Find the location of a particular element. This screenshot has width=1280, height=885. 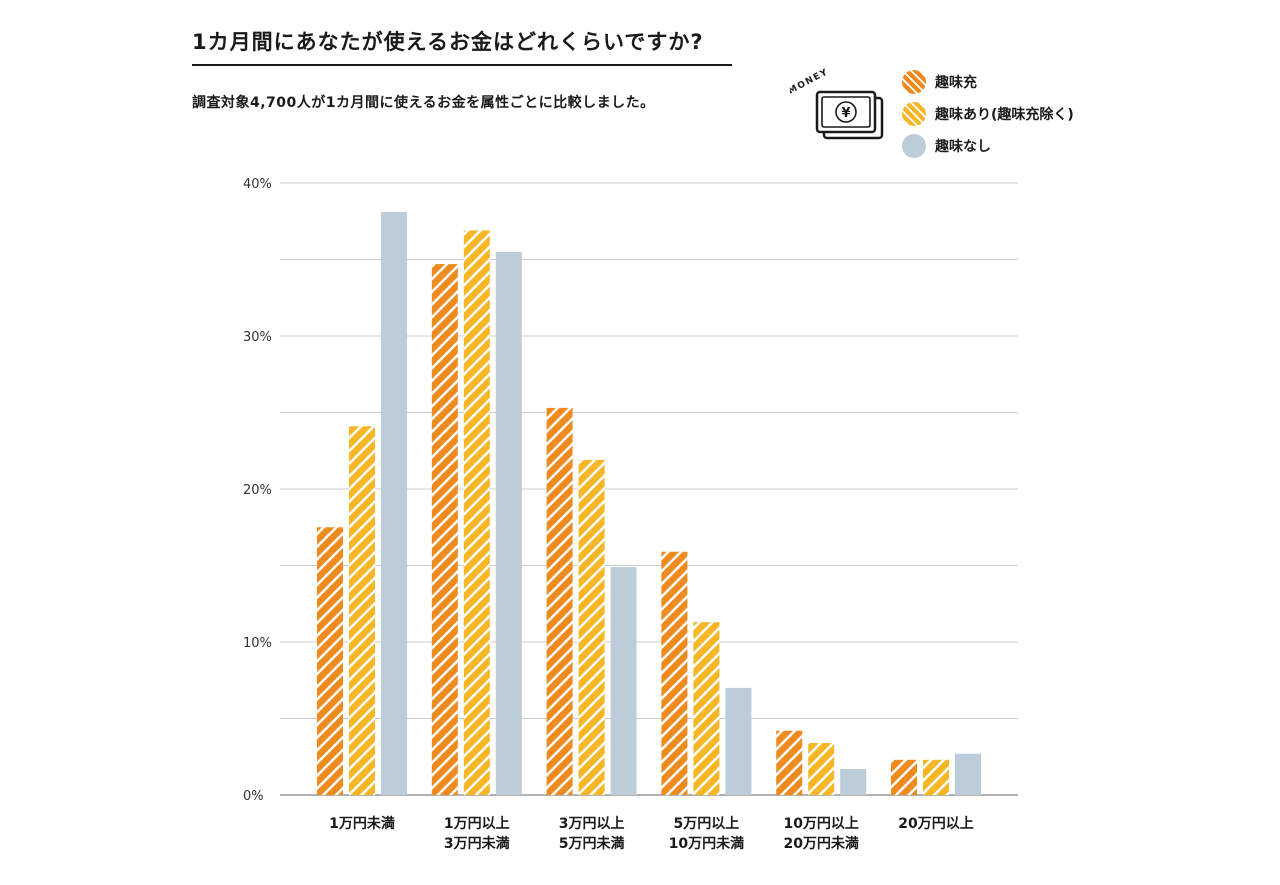

legend-item-hobby-rich: 趣味充 is located at coordinates (988, 82).